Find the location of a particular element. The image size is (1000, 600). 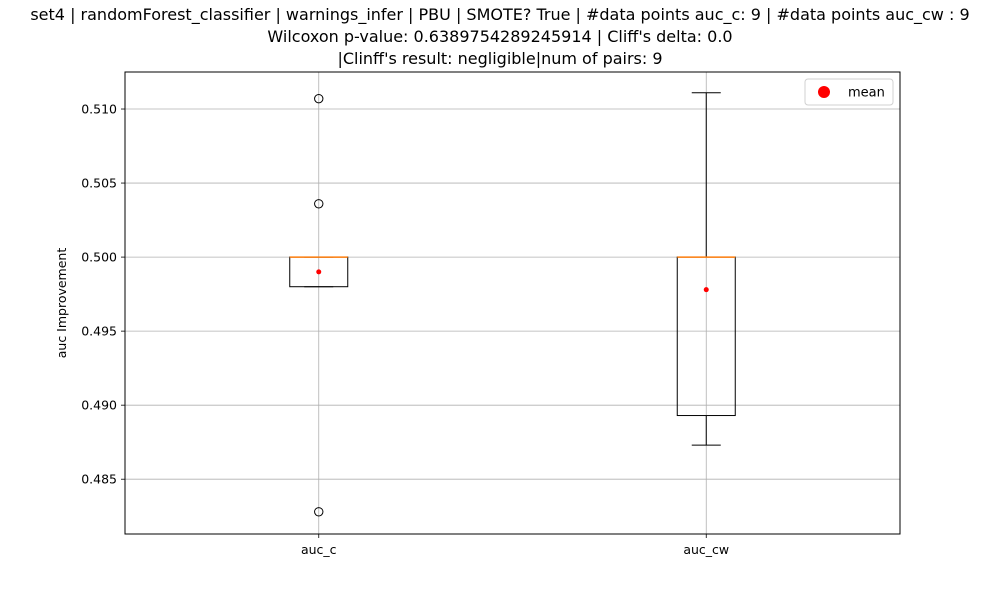

x-axis: auc_c auc_cw is located at coordinates (515, 545).